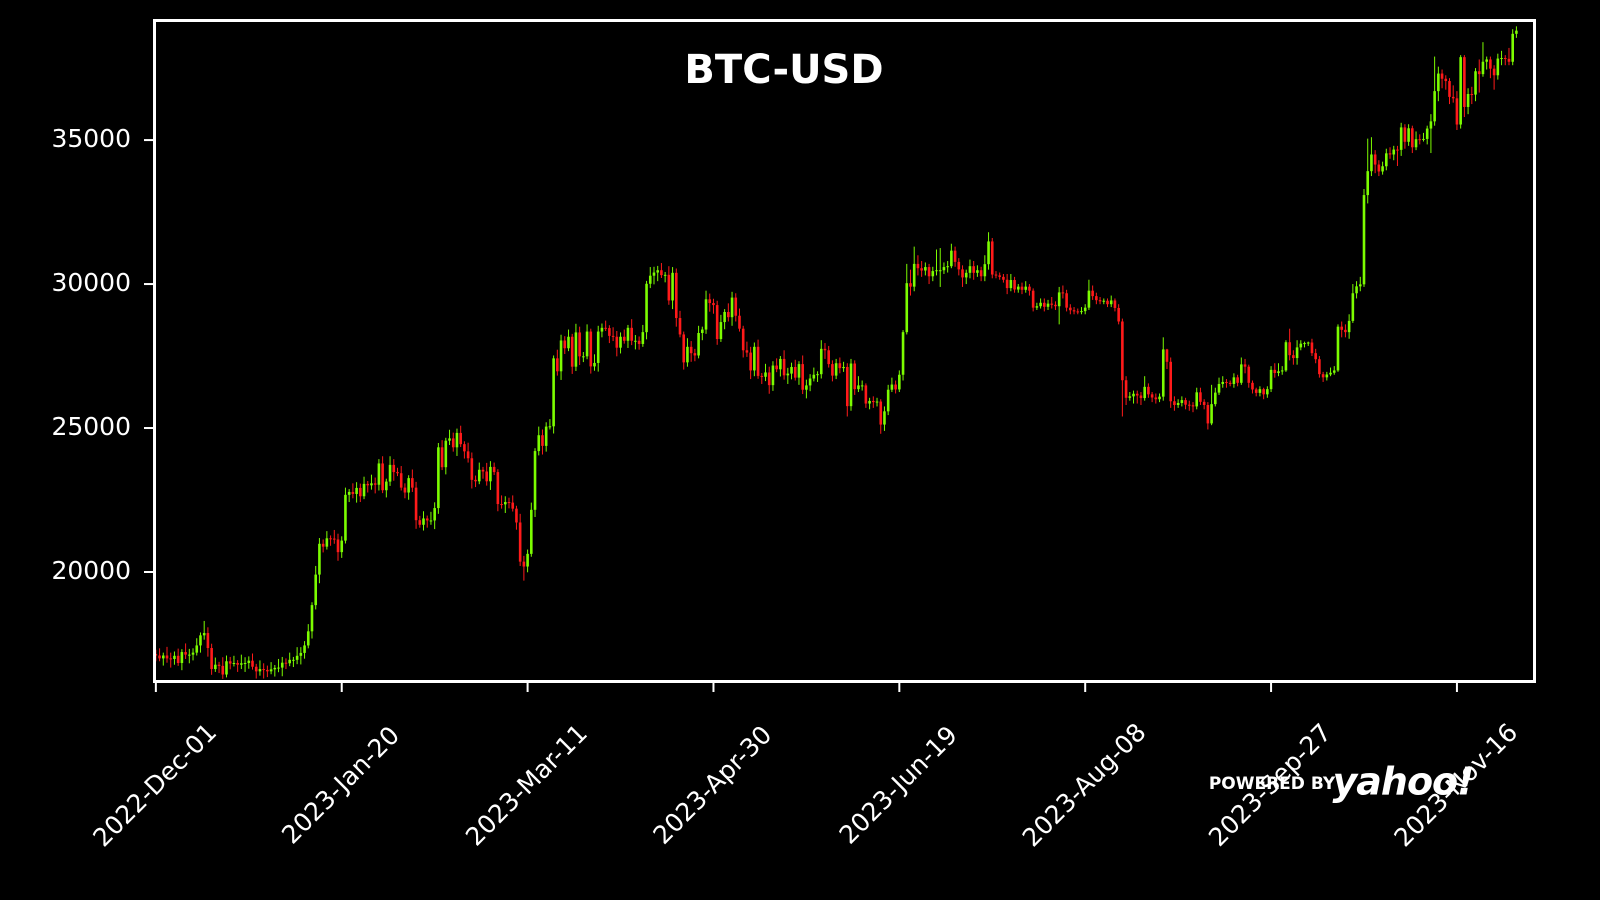 This screenshot has width=1600, height=900. I want to click on watermark-prefix: POWERED BY, so click(1272, 784).